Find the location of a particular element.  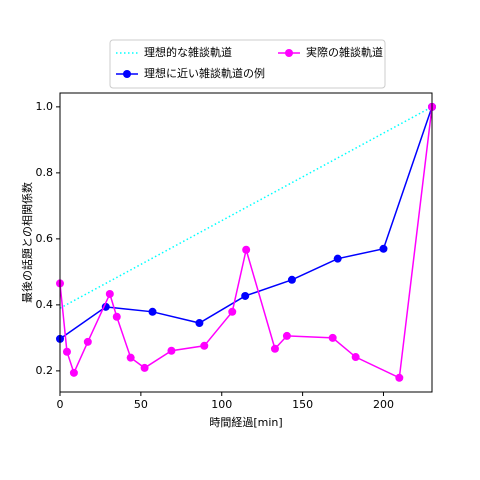

y-tick-label: 1.0 is located at coordinates (45, 106).